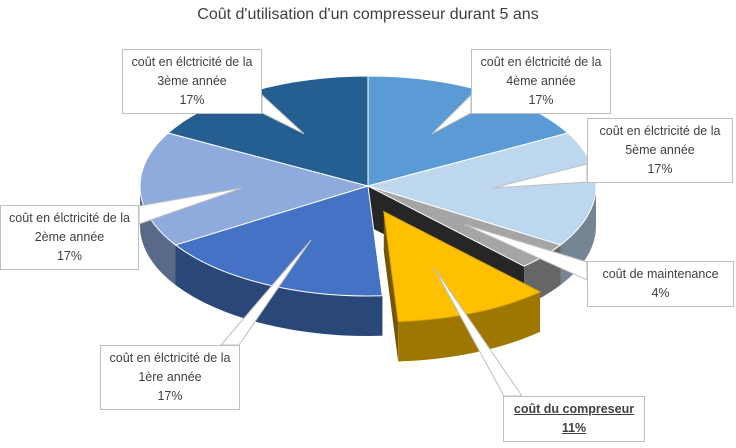 This screenshot has height=448, width=736. I want to click on slice-value-0: 17%, so click(541, 100).